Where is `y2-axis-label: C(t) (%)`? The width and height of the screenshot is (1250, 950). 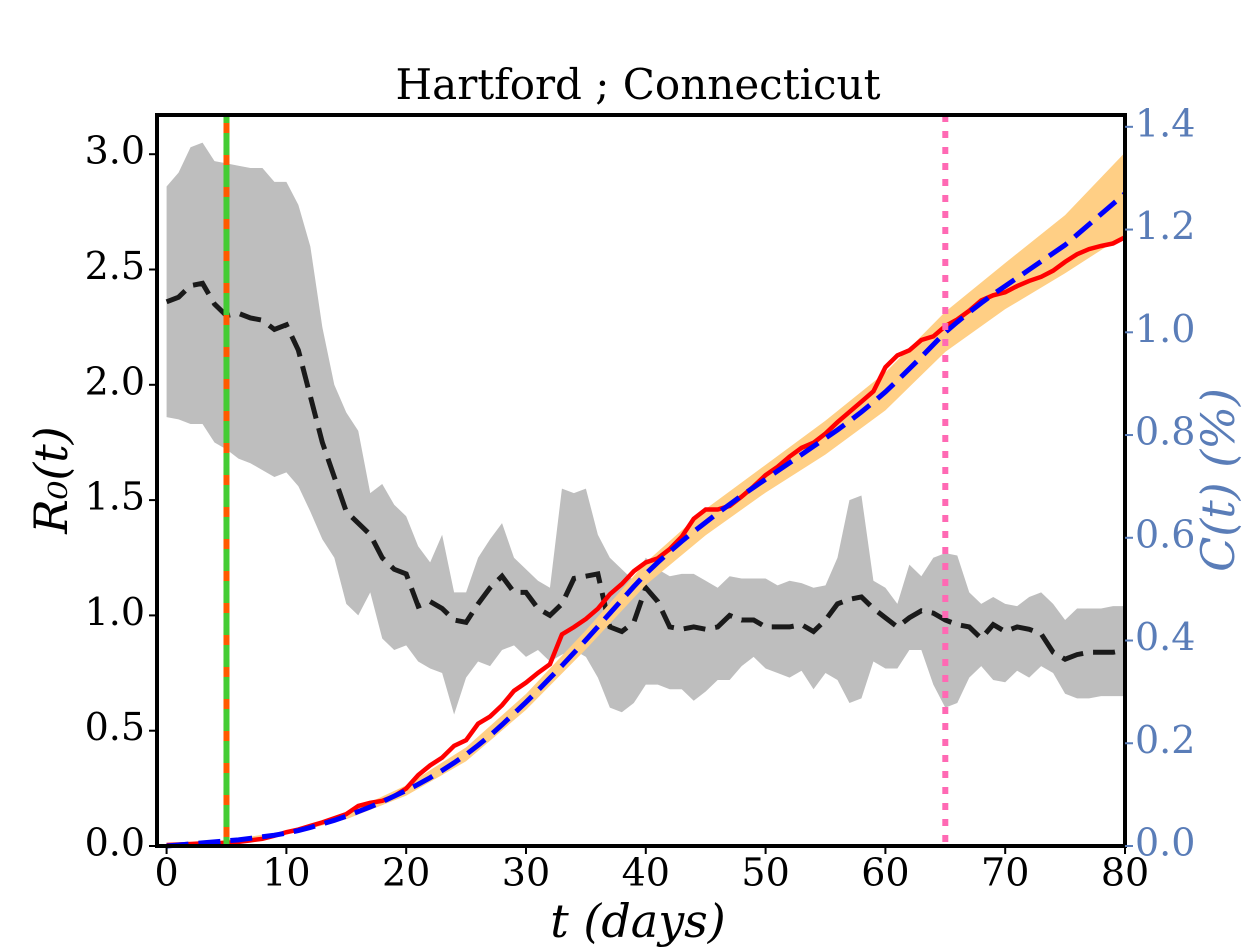 y2-axis-label: C(t) (%) is located at coordinates (1218, 480).